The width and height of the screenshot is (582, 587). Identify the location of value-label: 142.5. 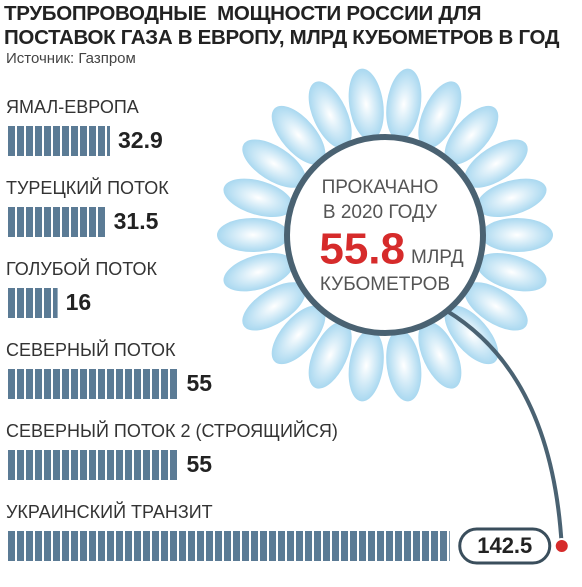
(504, 545).